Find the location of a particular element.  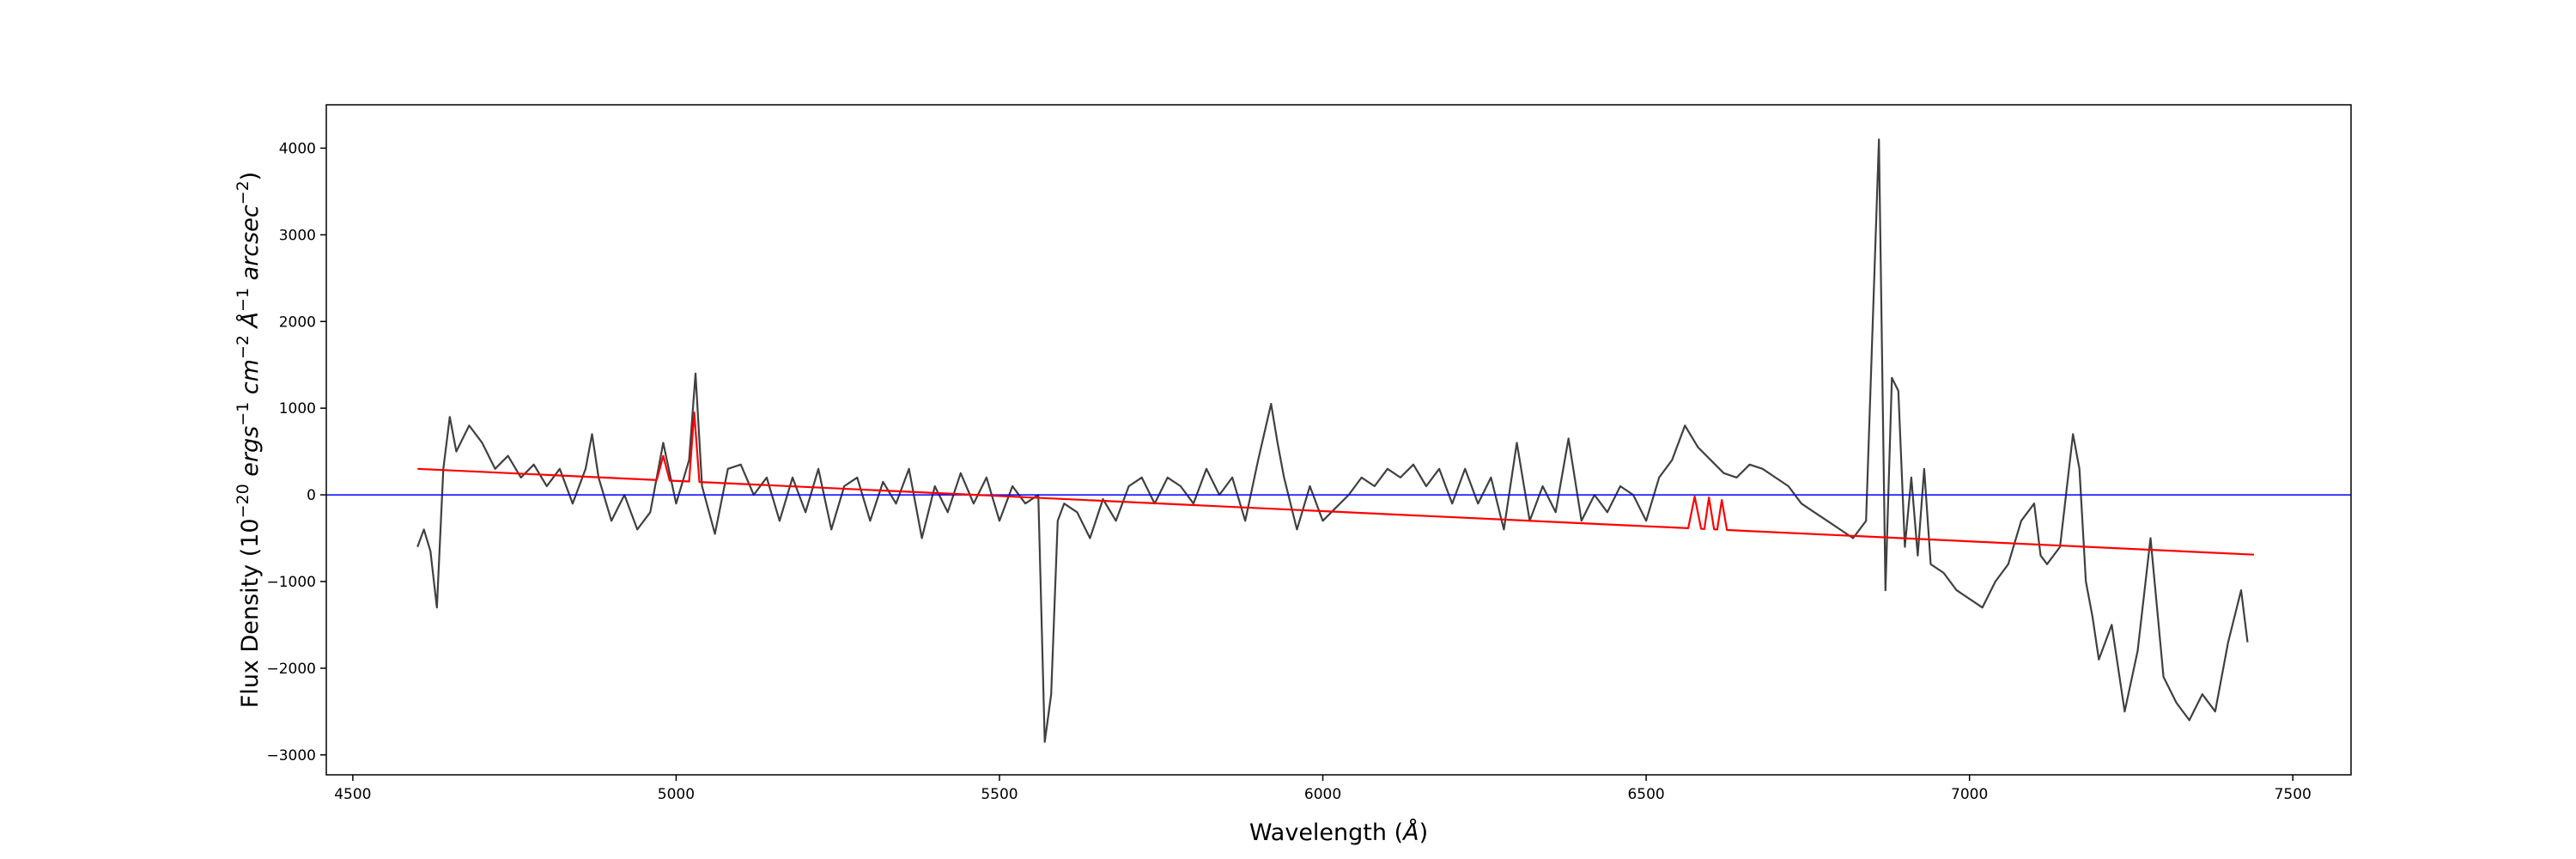

x-tick-label: 7000 is located at coordinates (1969, 794).